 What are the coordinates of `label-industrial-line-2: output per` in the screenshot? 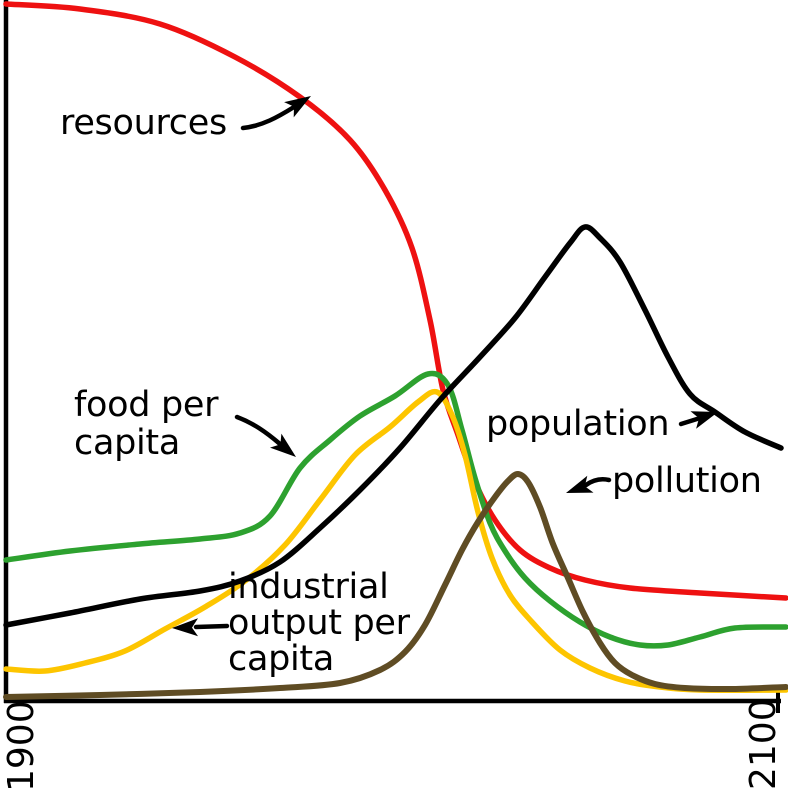 It's located at (319, 623).